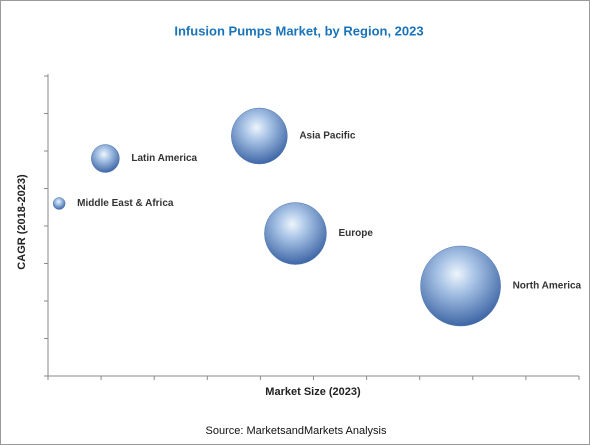 The width and height of the screenshot is (590, 445). I want to click on source-note: Source: MarketsandMarkets Analysis, so click(296, 431).